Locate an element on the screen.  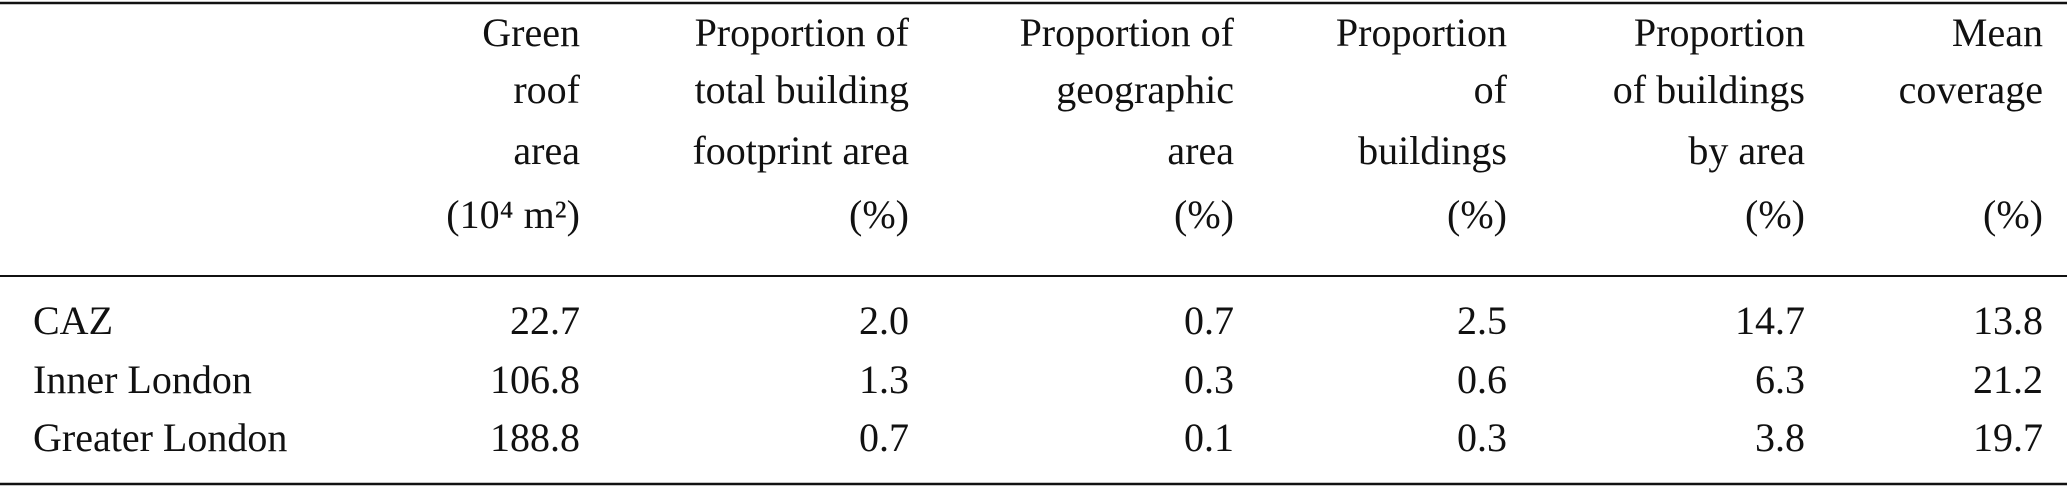
header-text: Green is located at coordinates (531, 32).